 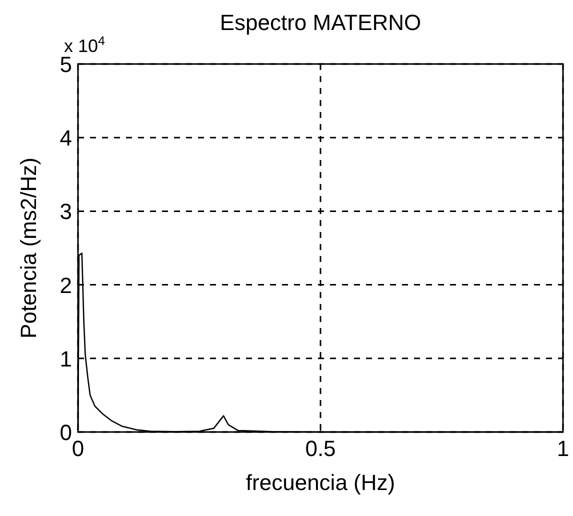 What do you see at coordinates (66, 359) in the screenshot?
I see `y-tick-label: 1` at bounding box center [66, 359].